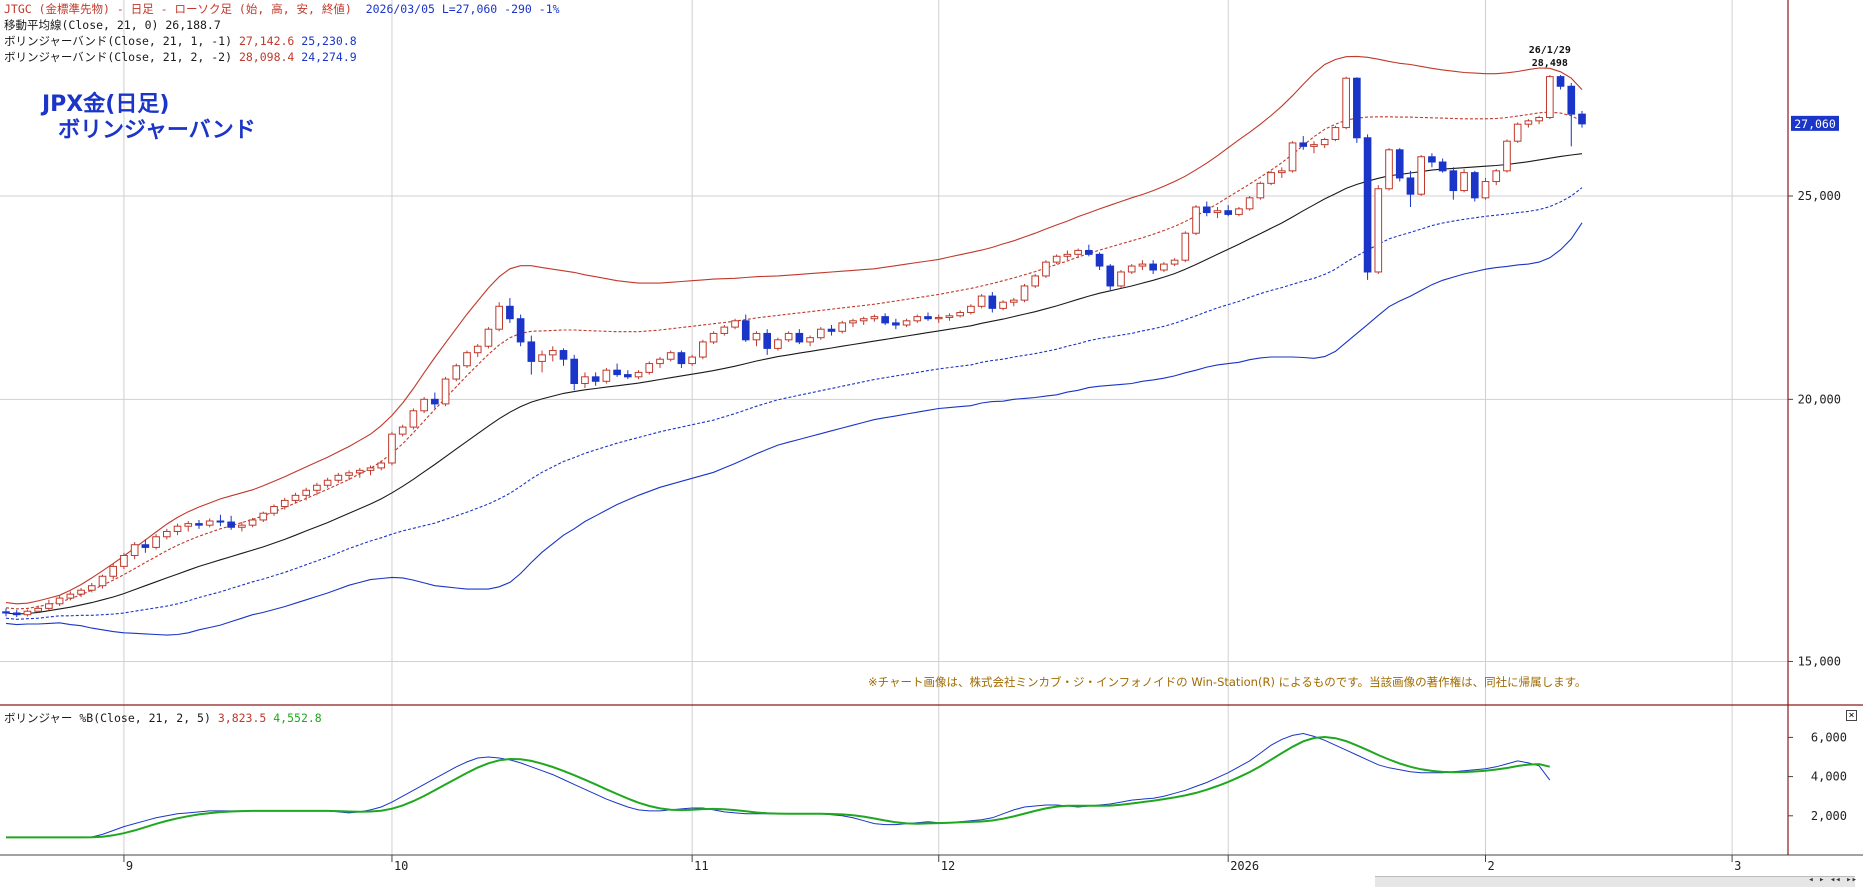 Image resolution: width=1863 pixels, height=887 pixels. What do you see at coordinates (1851, 715) in the screenshot?
I see `close-panel-icon: ×` at bounding box center [1851, 715].